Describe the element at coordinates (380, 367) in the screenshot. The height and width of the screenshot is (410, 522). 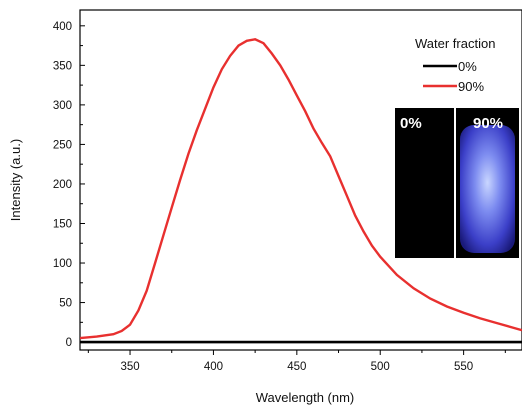
I see `x-tick-label: 500` at that location.